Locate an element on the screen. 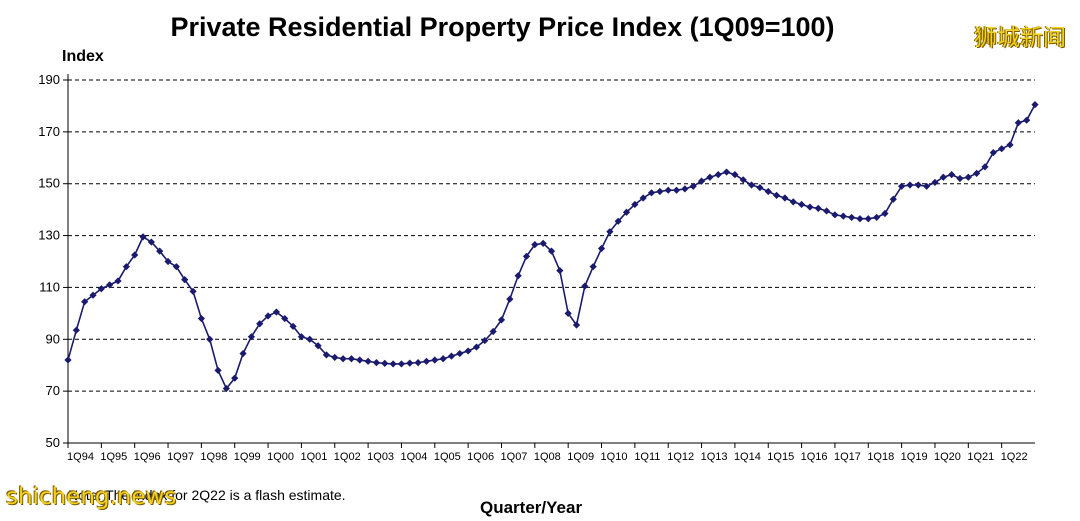 The width and height of the screenshot is (1080, 521). watermark-top-right: 狮城新闻 is located at coordinates (1020, 38).